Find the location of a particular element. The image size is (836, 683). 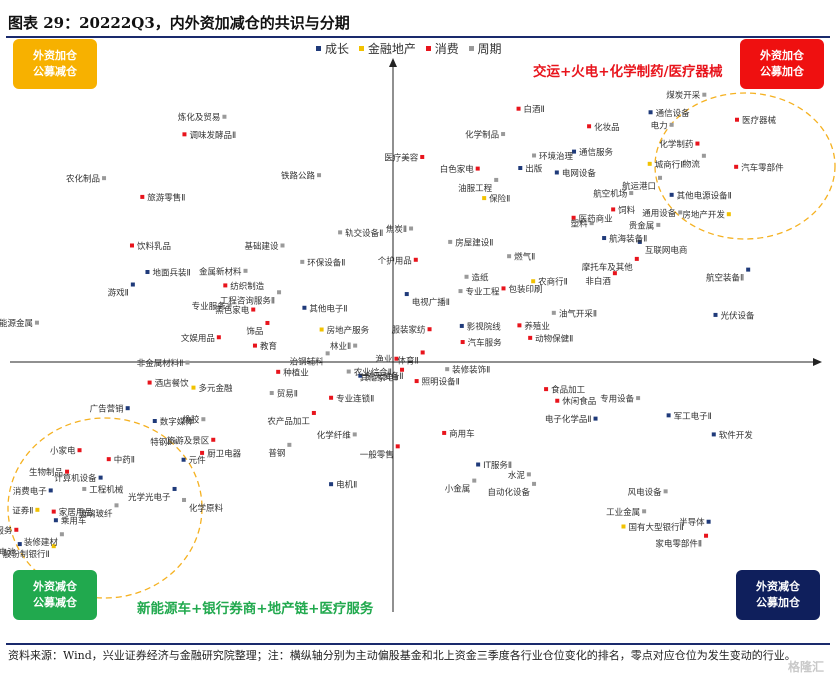

quadrant-line1: 外资减仓 is located at coordinates (55, 586).